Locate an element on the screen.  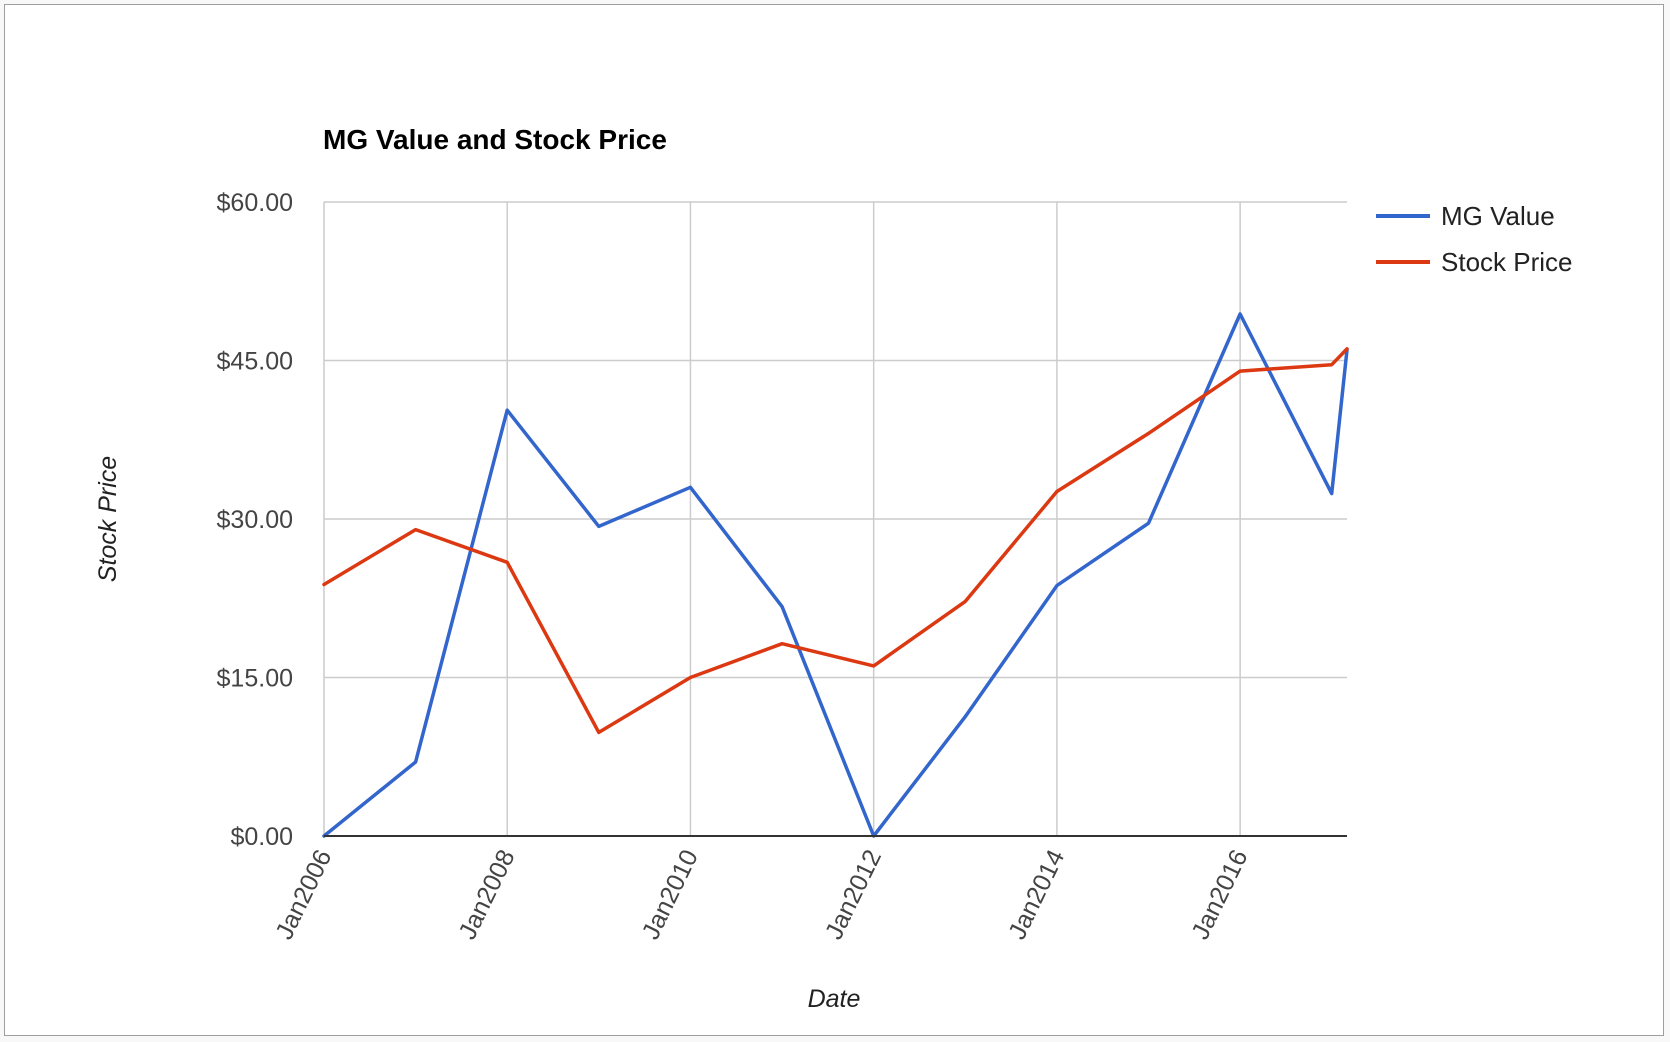
x-tick-label: Jan2008 is located at coordinates (486, 894).